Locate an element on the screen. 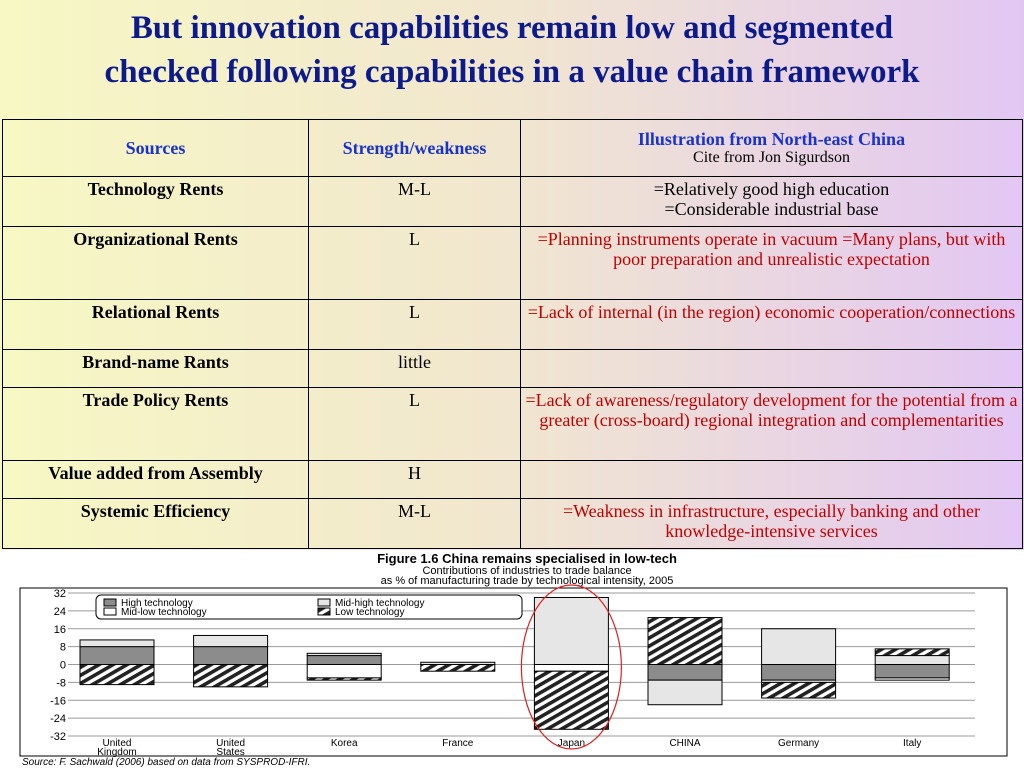  header-illustration-label: Illustration from North-east China is located at coordinates (771, 139).